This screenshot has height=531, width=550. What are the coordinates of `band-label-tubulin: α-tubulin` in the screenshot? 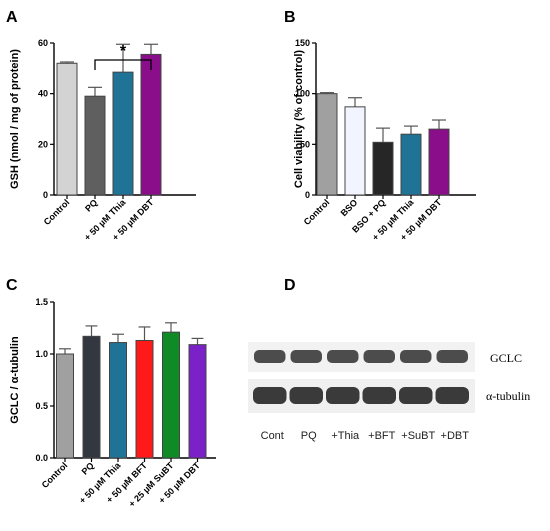 It's located at (508, 396).